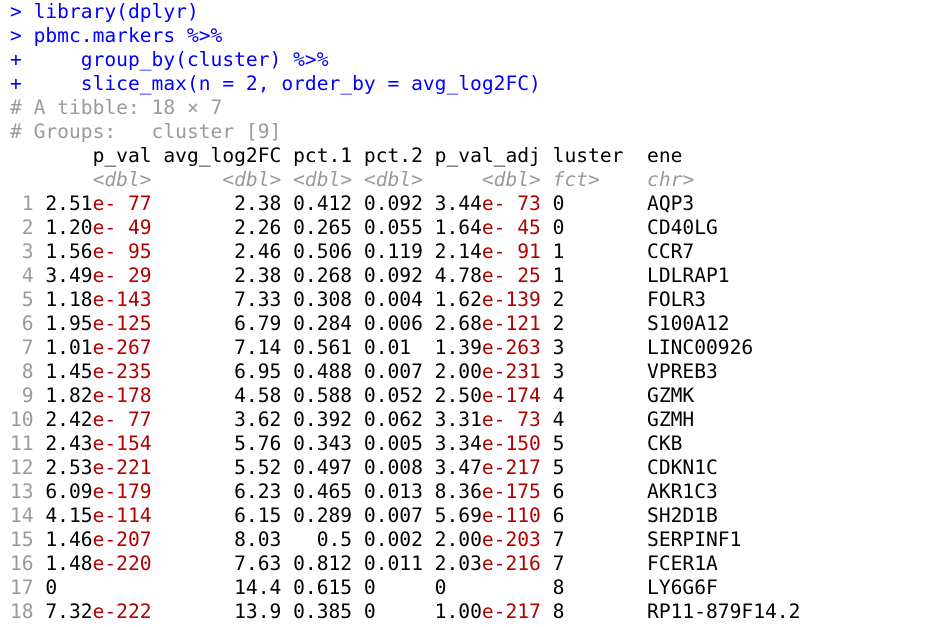 This screenshot has width=931, height=627. I want to click on gene-value: FCER1A, so click(676, 563).